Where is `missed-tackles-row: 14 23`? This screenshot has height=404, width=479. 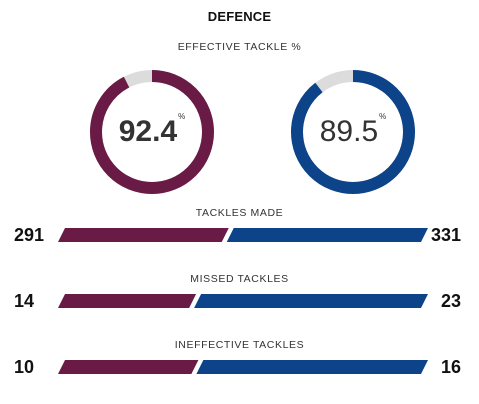
missed-tackles-row: 14 23 is located at coordinates (239, 301).